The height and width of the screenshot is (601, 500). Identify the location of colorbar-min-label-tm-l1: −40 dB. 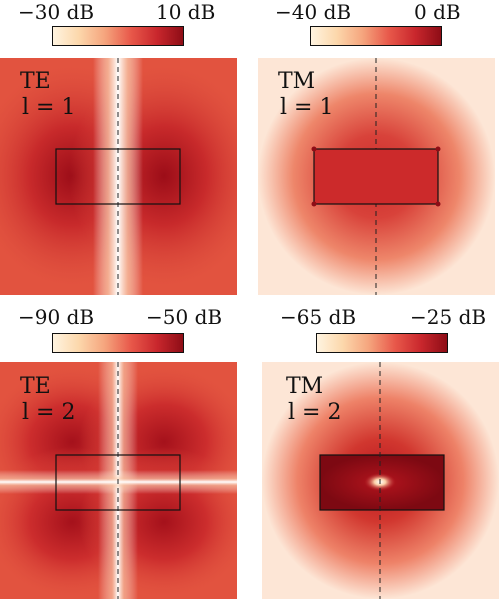
(313, 12).